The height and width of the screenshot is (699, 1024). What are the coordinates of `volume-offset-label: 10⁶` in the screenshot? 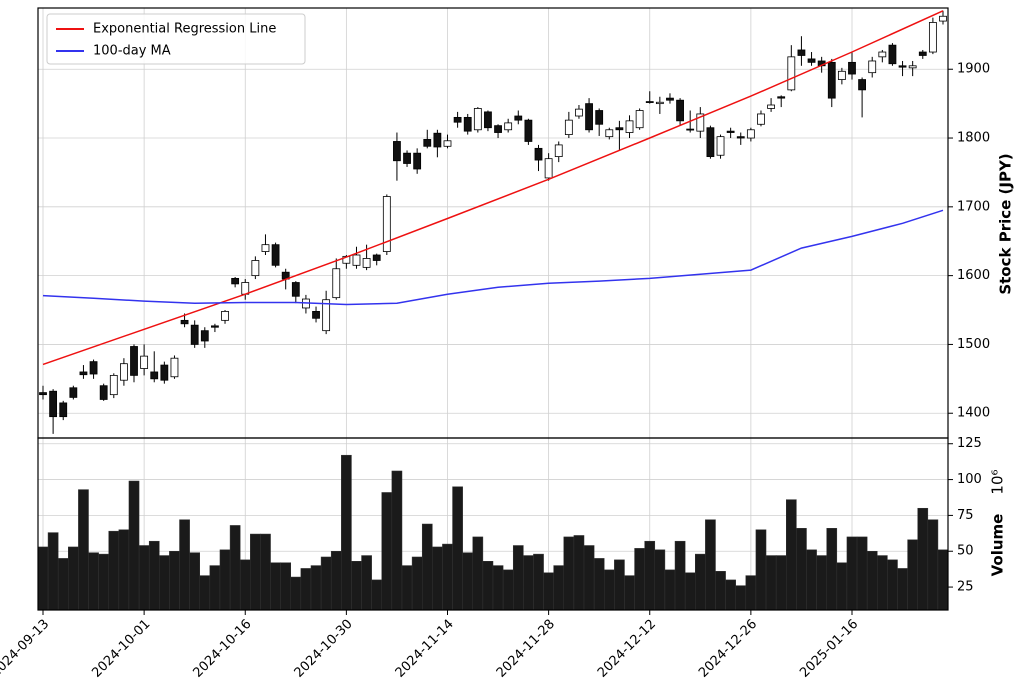 It's located at (998, 481).